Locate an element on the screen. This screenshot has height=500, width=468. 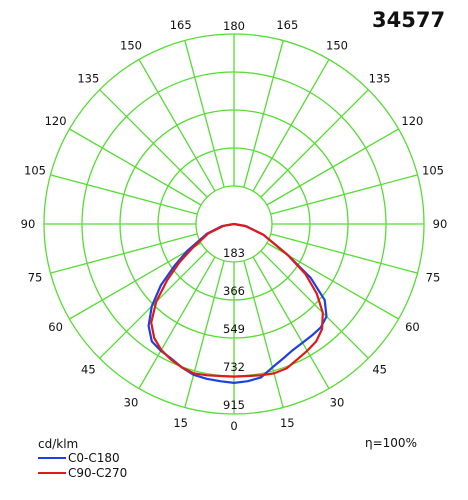
curves is located at coordinates (237, 303).